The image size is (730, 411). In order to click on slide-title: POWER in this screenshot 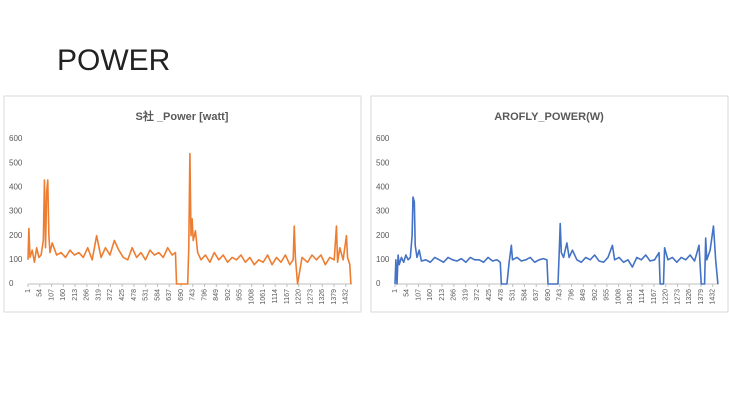, I will do `click(113, 60)`.